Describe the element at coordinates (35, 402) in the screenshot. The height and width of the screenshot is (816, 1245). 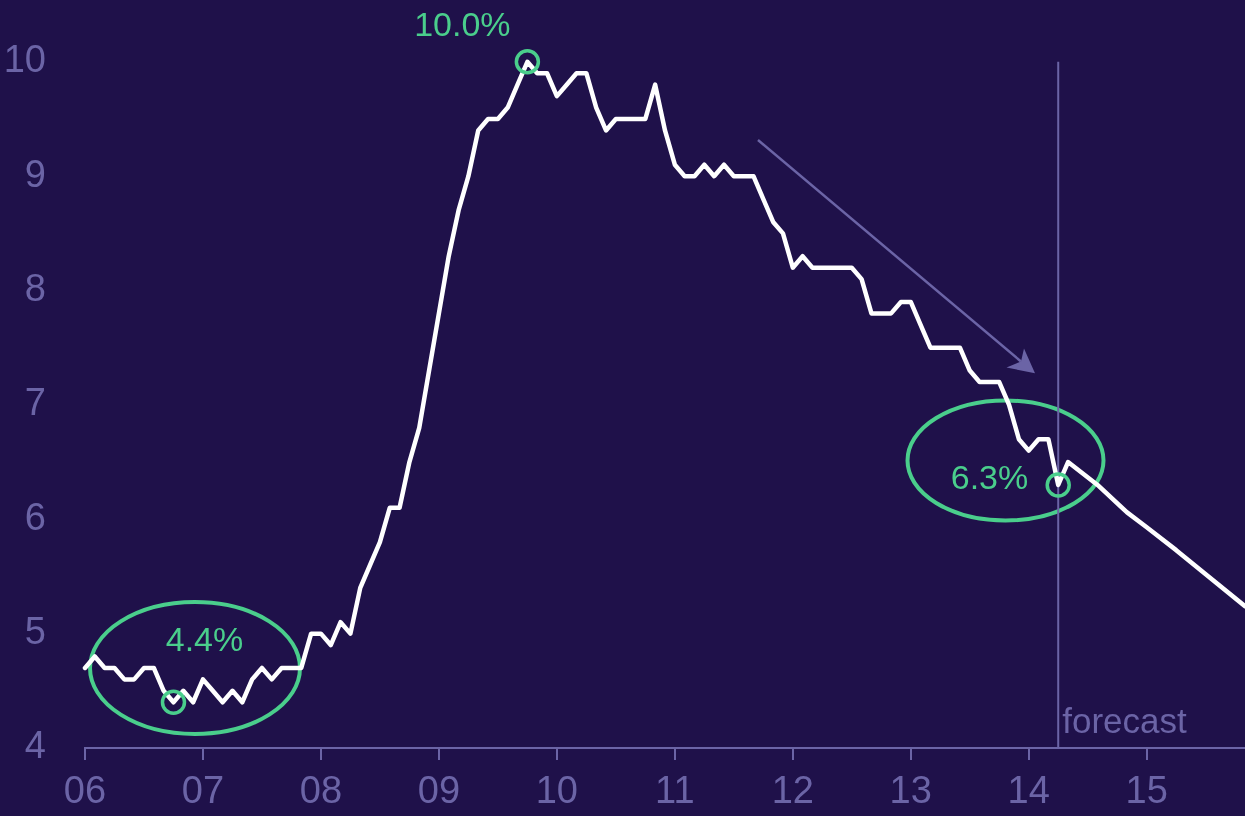
I see `y-tick-label: 7` at that location.